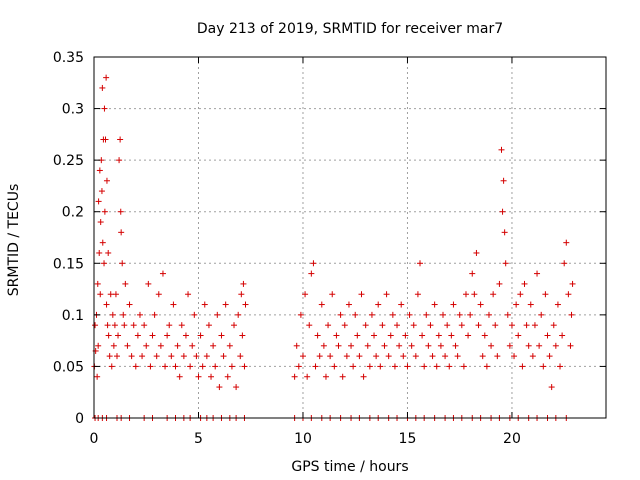 The image size is (640, 480). What do you see at coordinates (94, 439) in the screenshot?
I see `x-tick-label: 0` at bounding box center [94, 439].